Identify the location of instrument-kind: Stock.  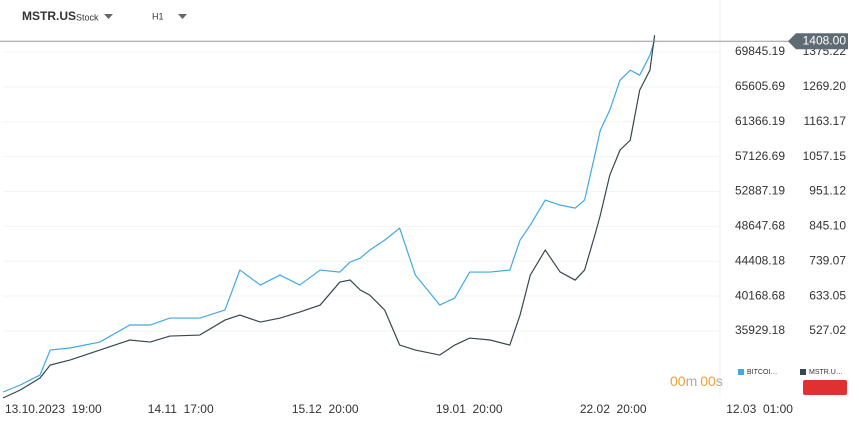
(87, 17).